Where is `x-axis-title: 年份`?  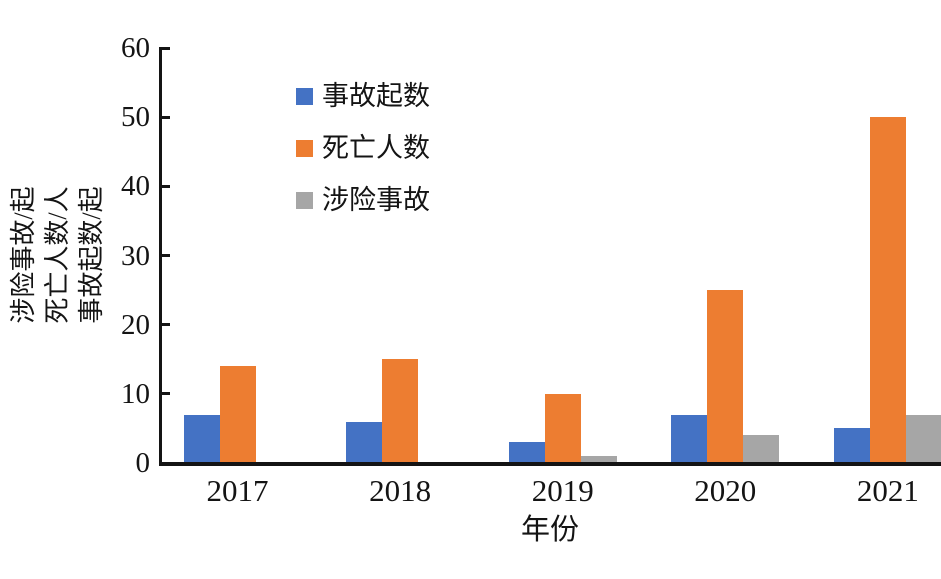 x-axis-title: 年份 is located at coordinates (549, 530).